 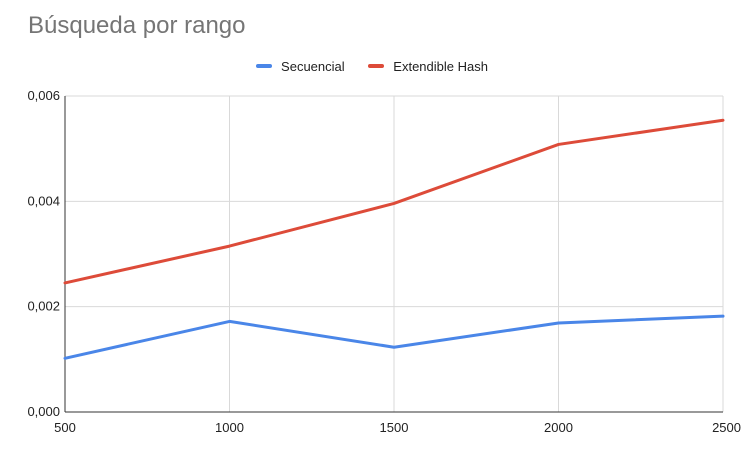 I want to click on x-tick-label: 2500, so click(x=726, y=427).